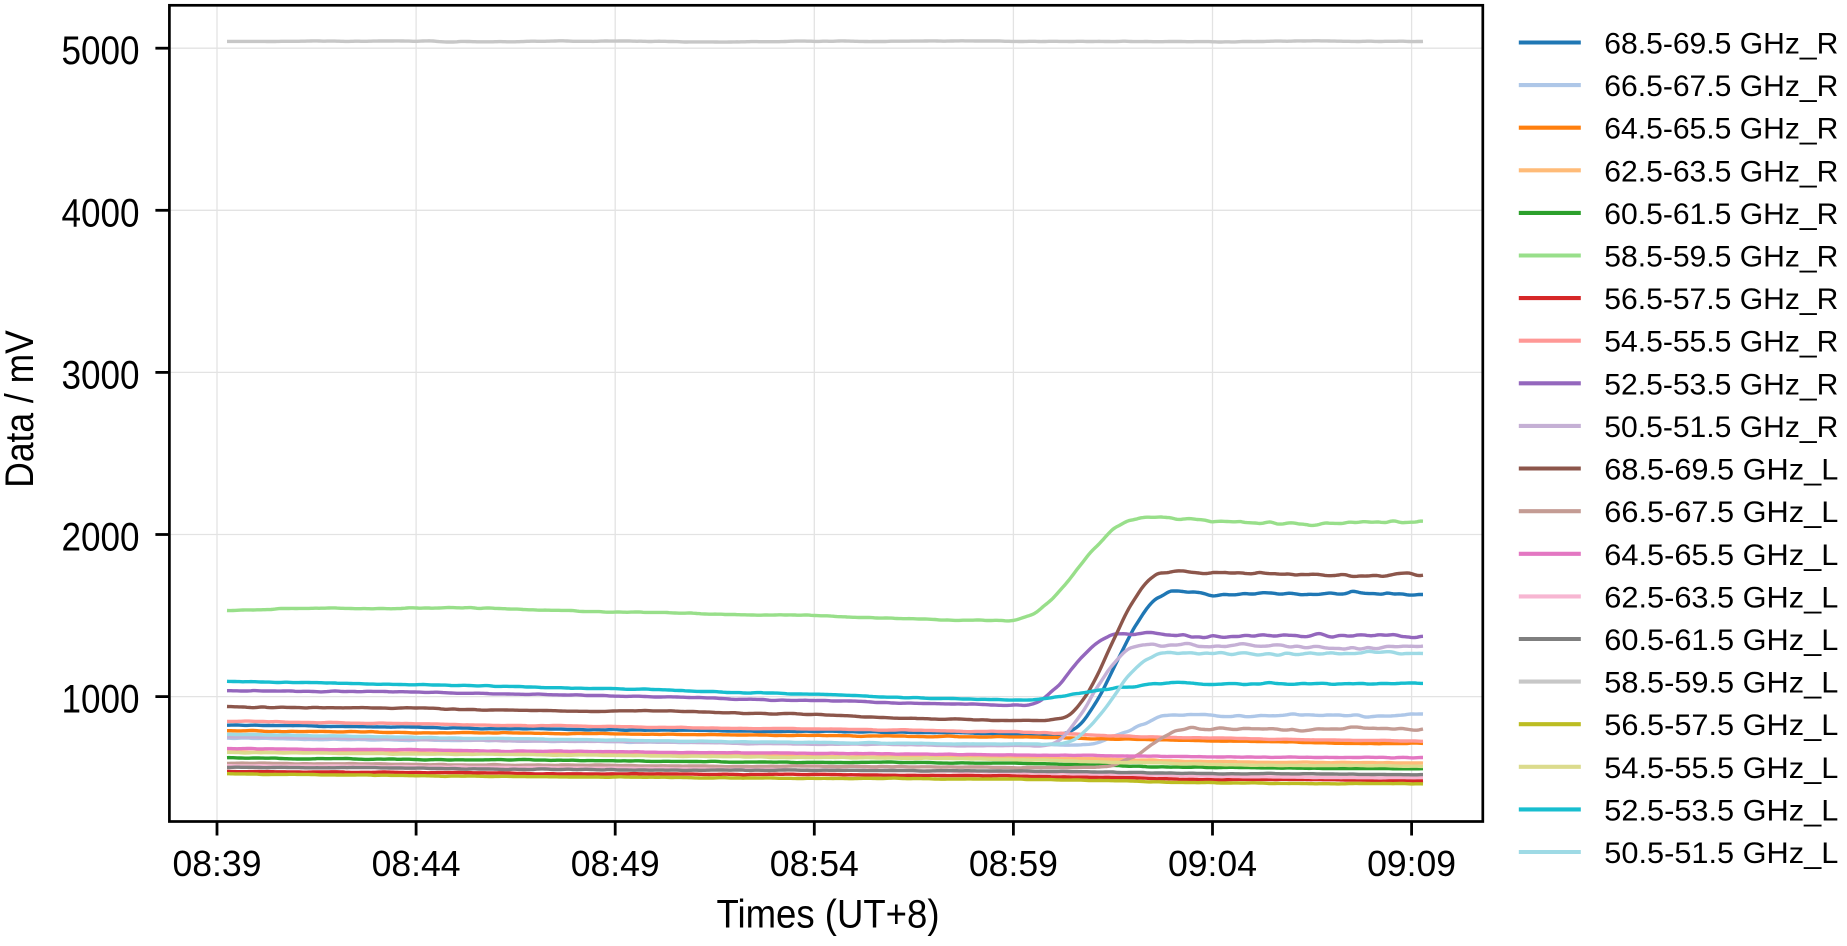 The width and height of the screenshot is (1847, 946). Describe the element at coordinates (101, 51) in the screenshot. I see `svg-text: 5000` at that location.